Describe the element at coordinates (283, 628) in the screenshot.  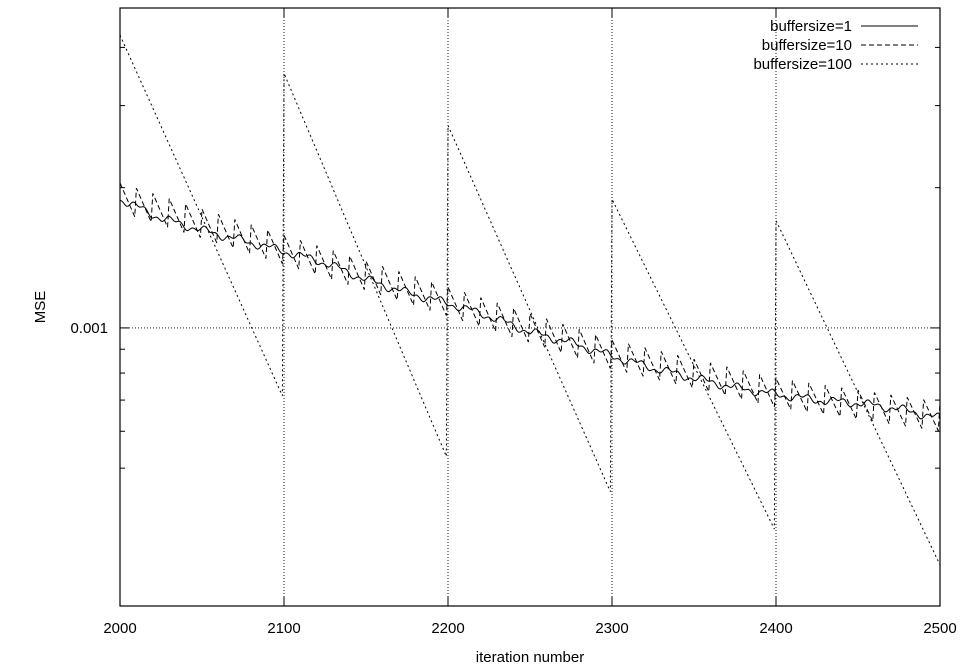
I see `x-tick-label: 2100` at that location.